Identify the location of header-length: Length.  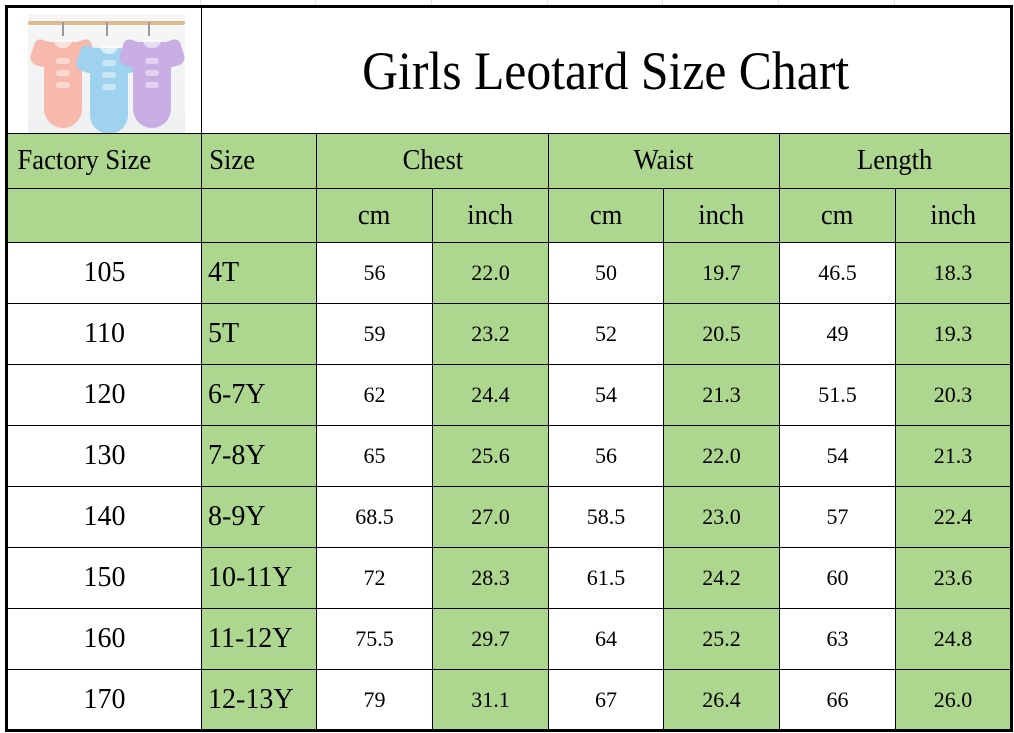
(896, 161).